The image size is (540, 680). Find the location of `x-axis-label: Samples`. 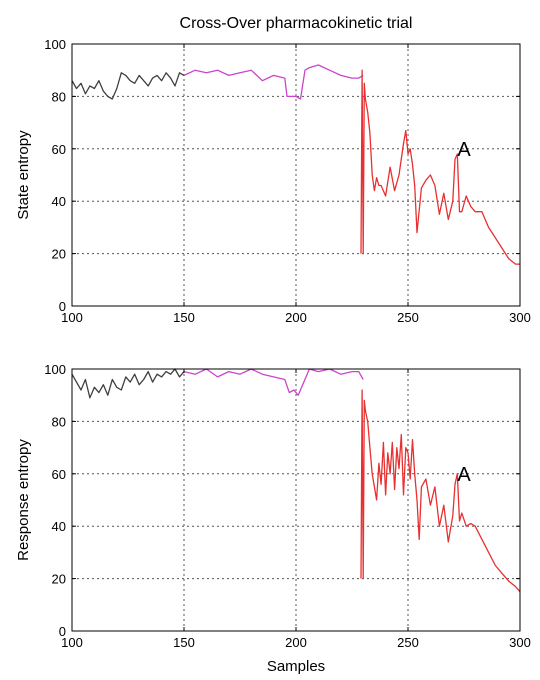

x-axis-label: Samples is located at coordinates (296, 666).